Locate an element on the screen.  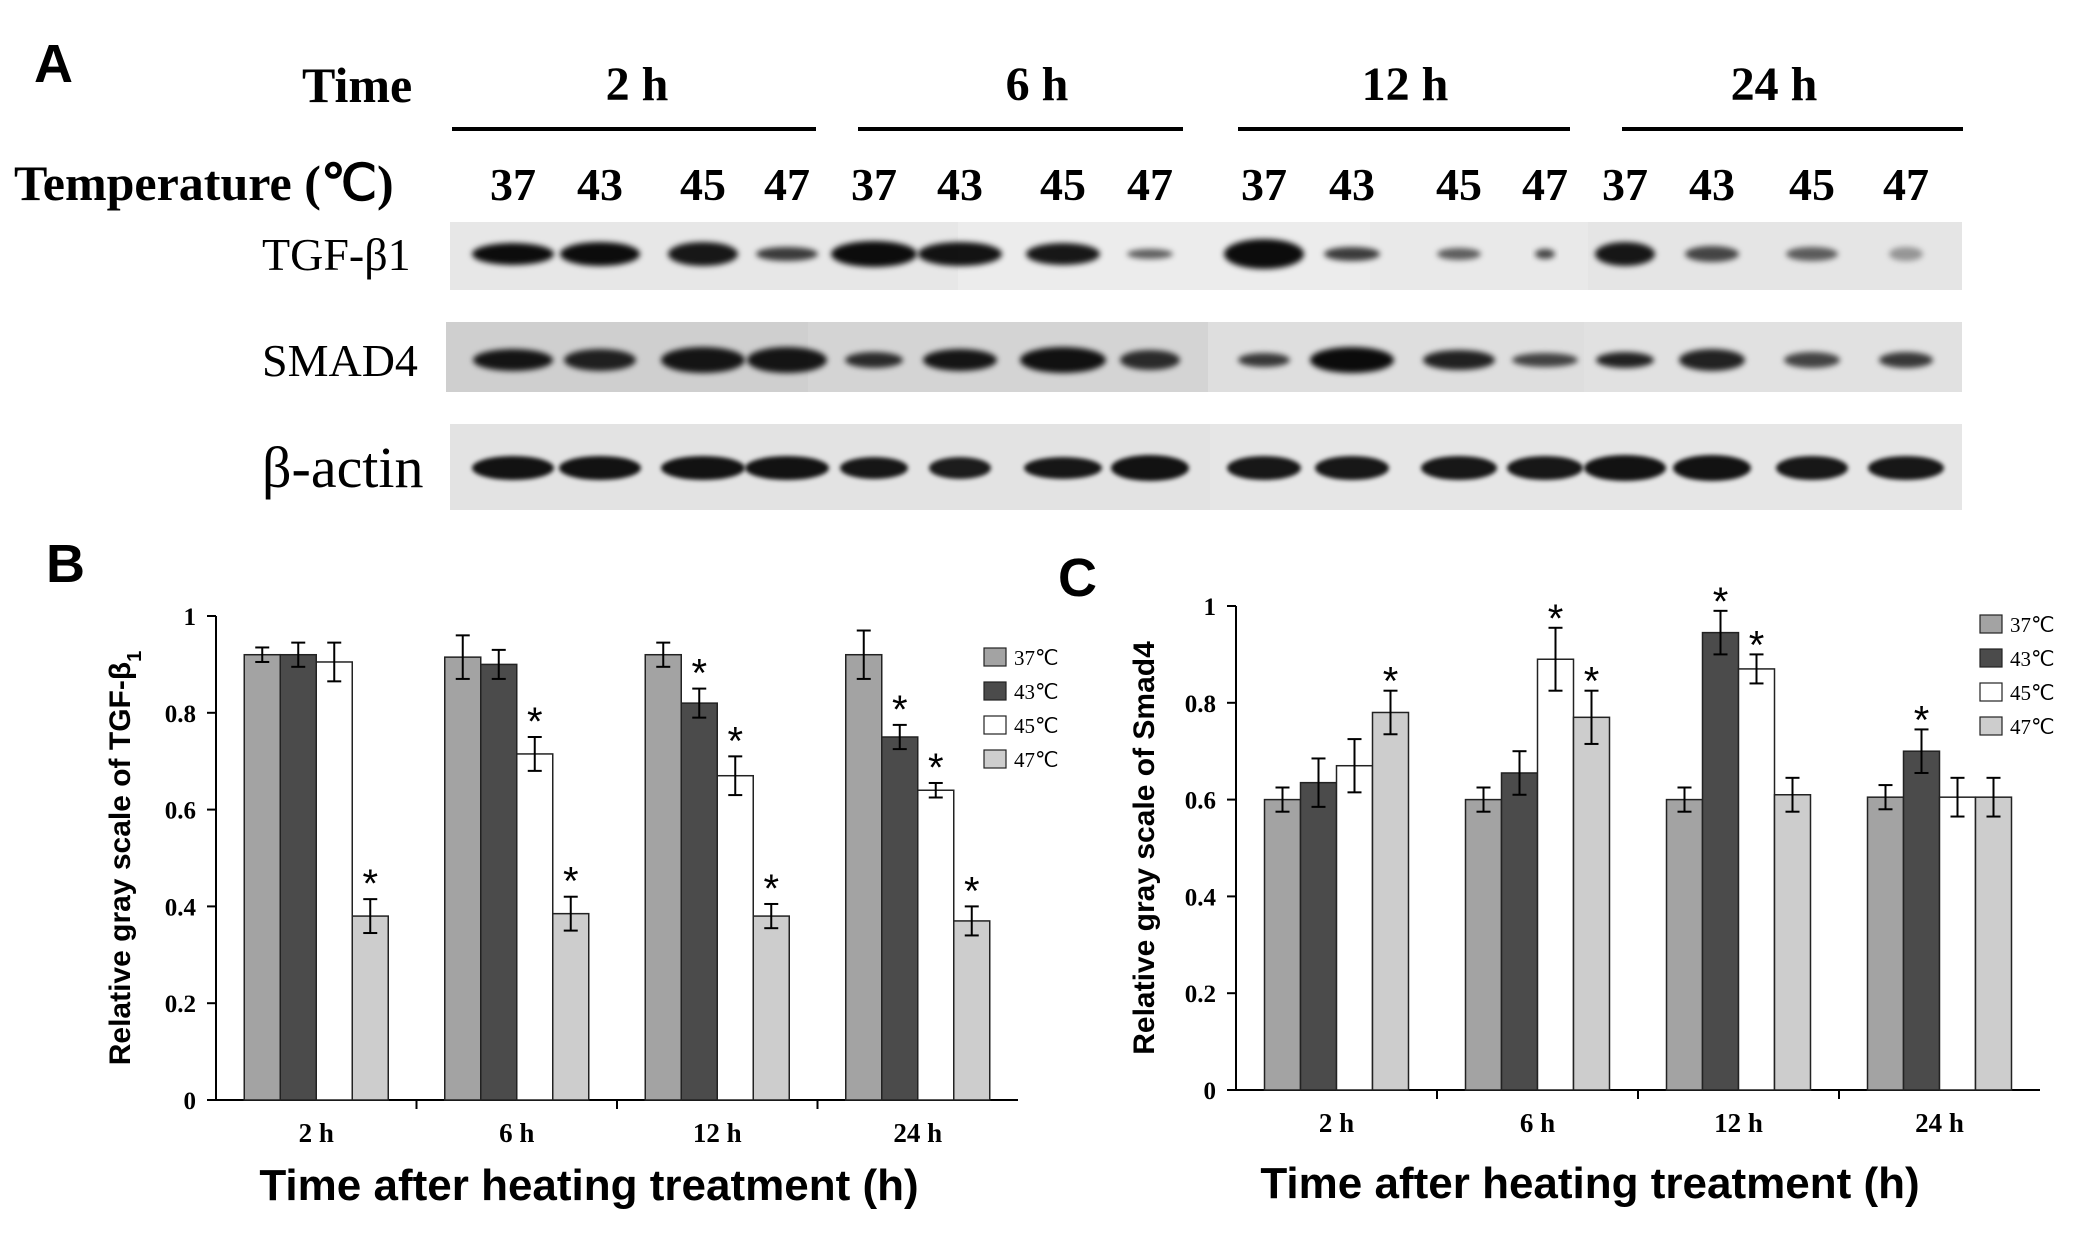
legend-label: 47℃ is located at coordinates (1036, 760).